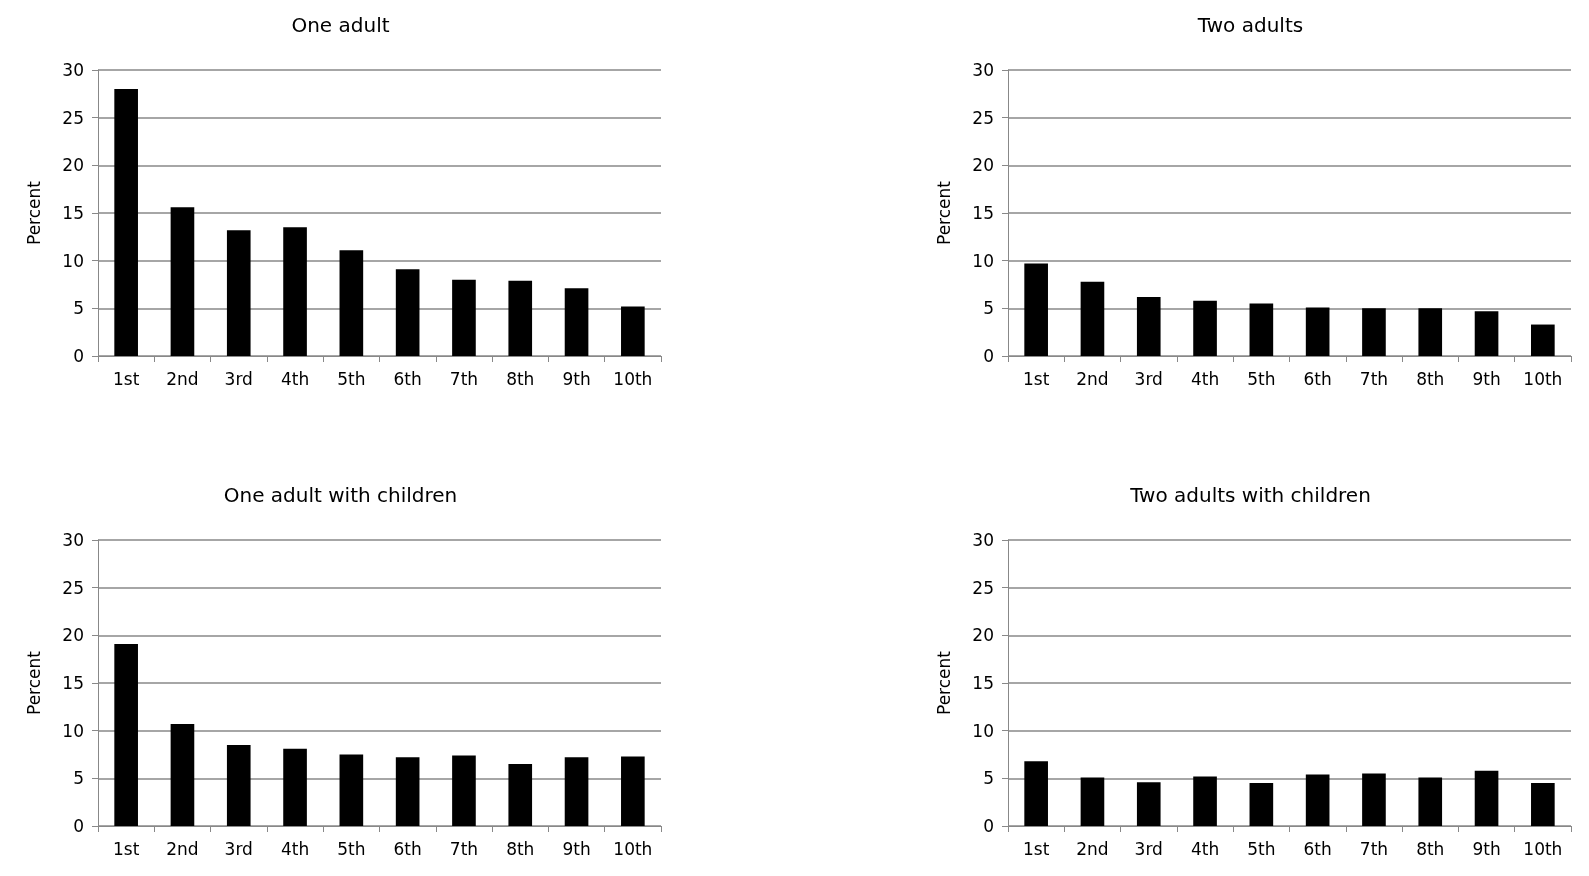 The height and width of the screenshot is (876, 1589). Describe the element at coordinates (340, 25) in the screenshot. I see `chart-title: One adult` at that location.